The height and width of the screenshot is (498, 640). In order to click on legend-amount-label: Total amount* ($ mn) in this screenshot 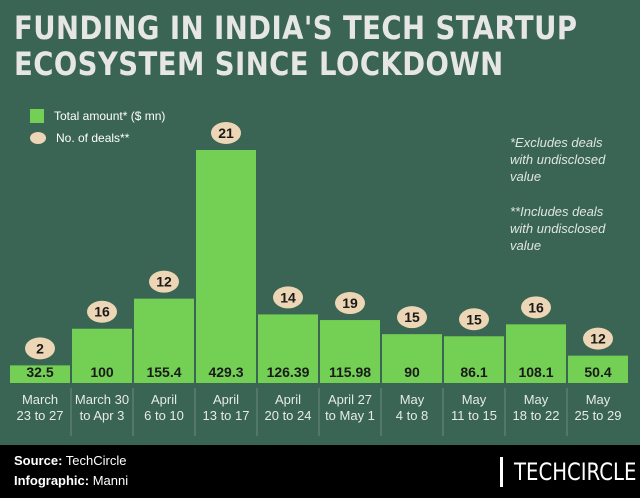, I will do `click(110, 116)`.